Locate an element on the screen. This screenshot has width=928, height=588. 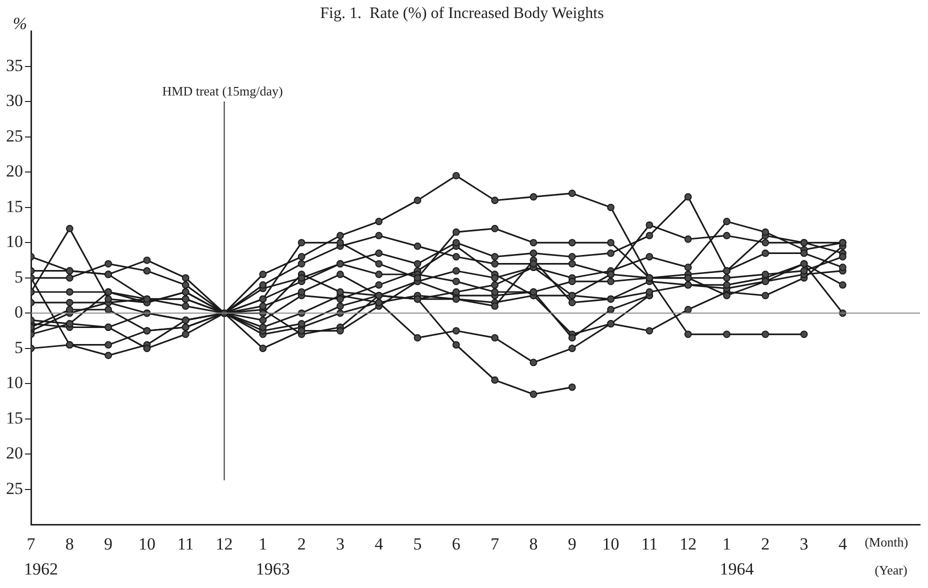
chart-title: Fig. 1. Rate (%) of Increased Body Weights is located at coordinates (462, 13).